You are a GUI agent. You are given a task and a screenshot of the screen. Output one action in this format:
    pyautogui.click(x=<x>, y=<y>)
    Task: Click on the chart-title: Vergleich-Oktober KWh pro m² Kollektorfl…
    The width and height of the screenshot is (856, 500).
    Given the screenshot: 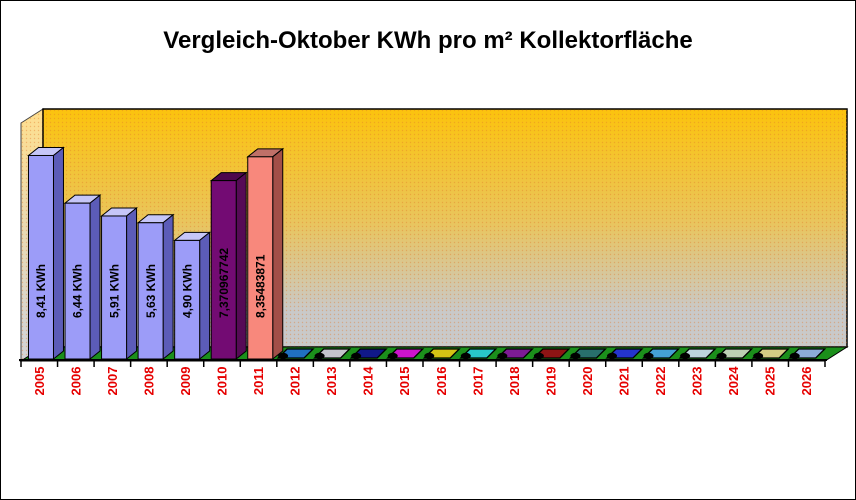 What is the action you would take?
    pyautogui.click(x=428, y=40)
    